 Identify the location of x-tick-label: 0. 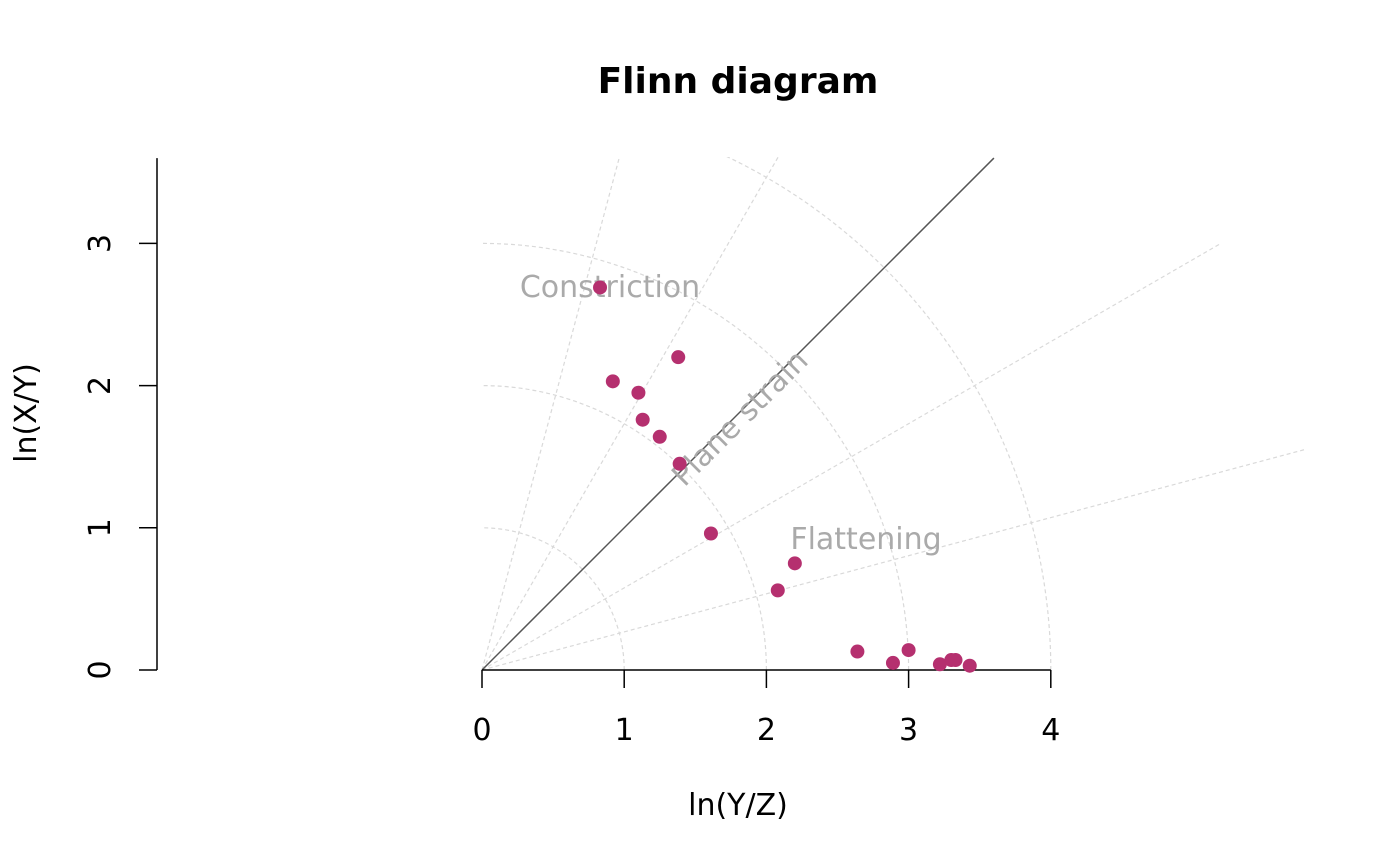
(481, 730).